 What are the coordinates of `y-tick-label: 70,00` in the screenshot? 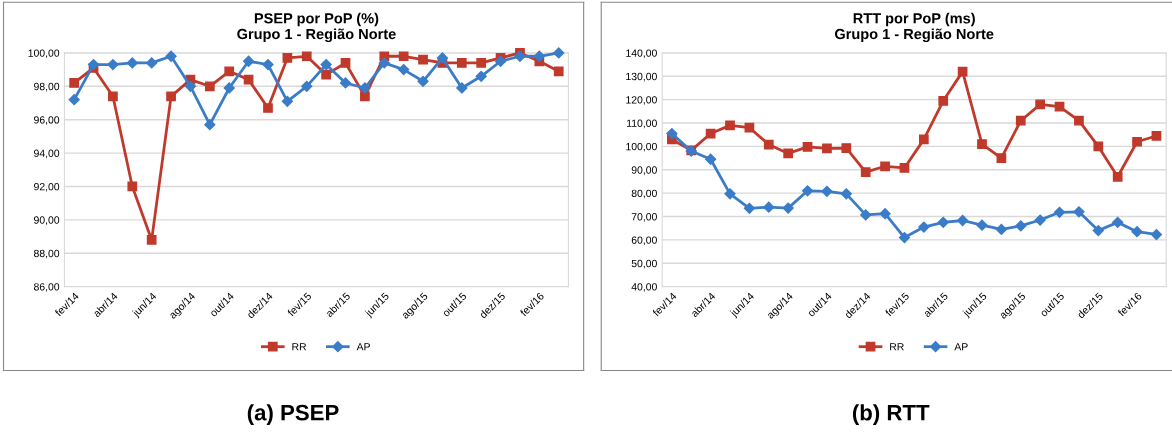 It's located at (644, 217).